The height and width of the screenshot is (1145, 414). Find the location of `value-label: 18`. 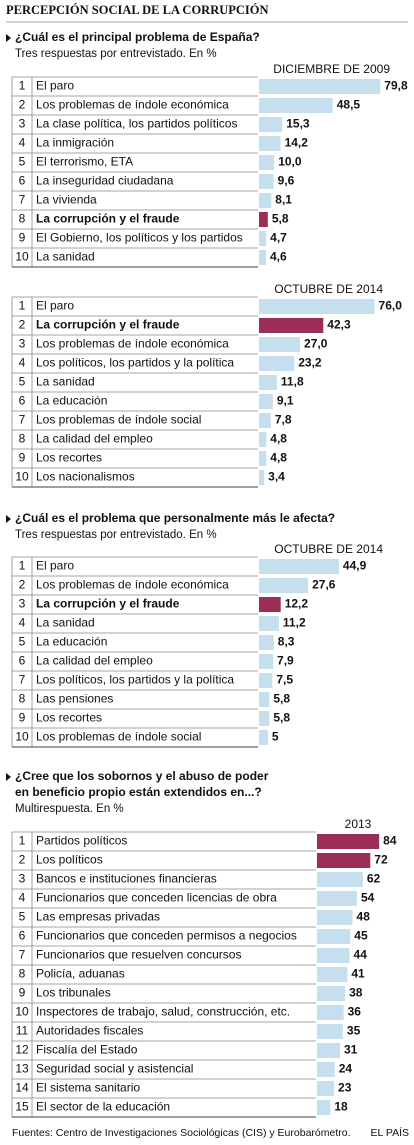

value-label: 18 is located at coordinates (341, 1107).